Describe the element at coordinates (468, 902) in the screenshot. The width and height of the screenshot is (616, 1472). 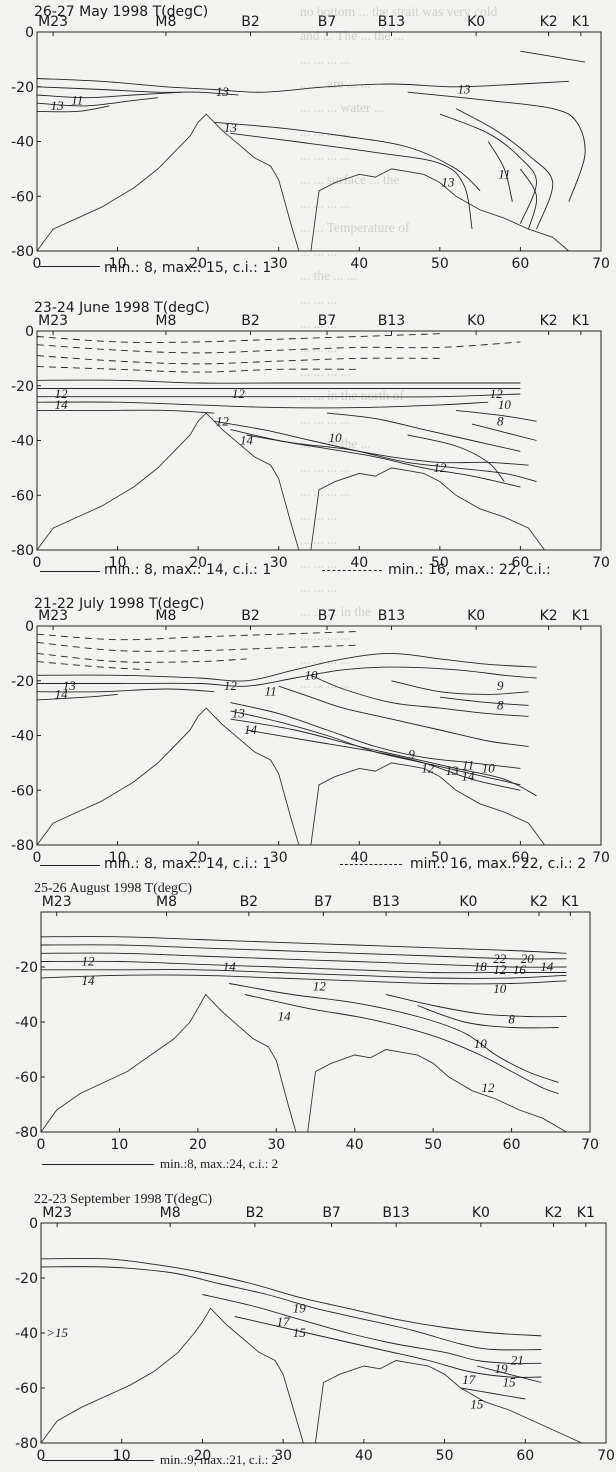
I see `station-label: K0` at that location.